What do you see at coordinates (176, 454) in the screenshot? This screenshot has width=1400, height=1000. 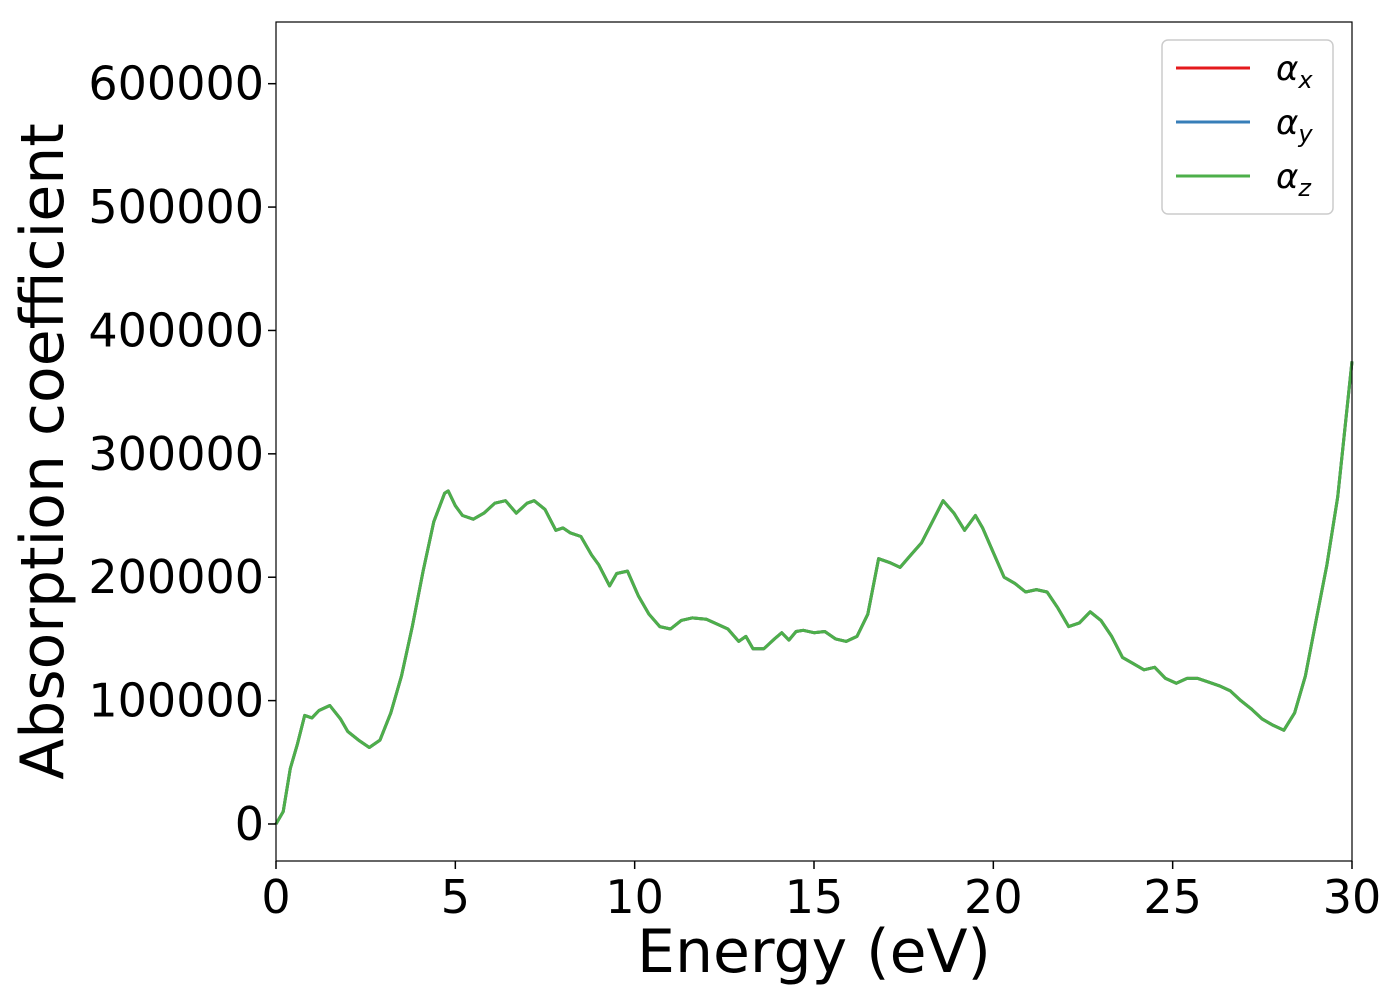 I see `y-tick-label: 300000` at bounding box center [176, 454].